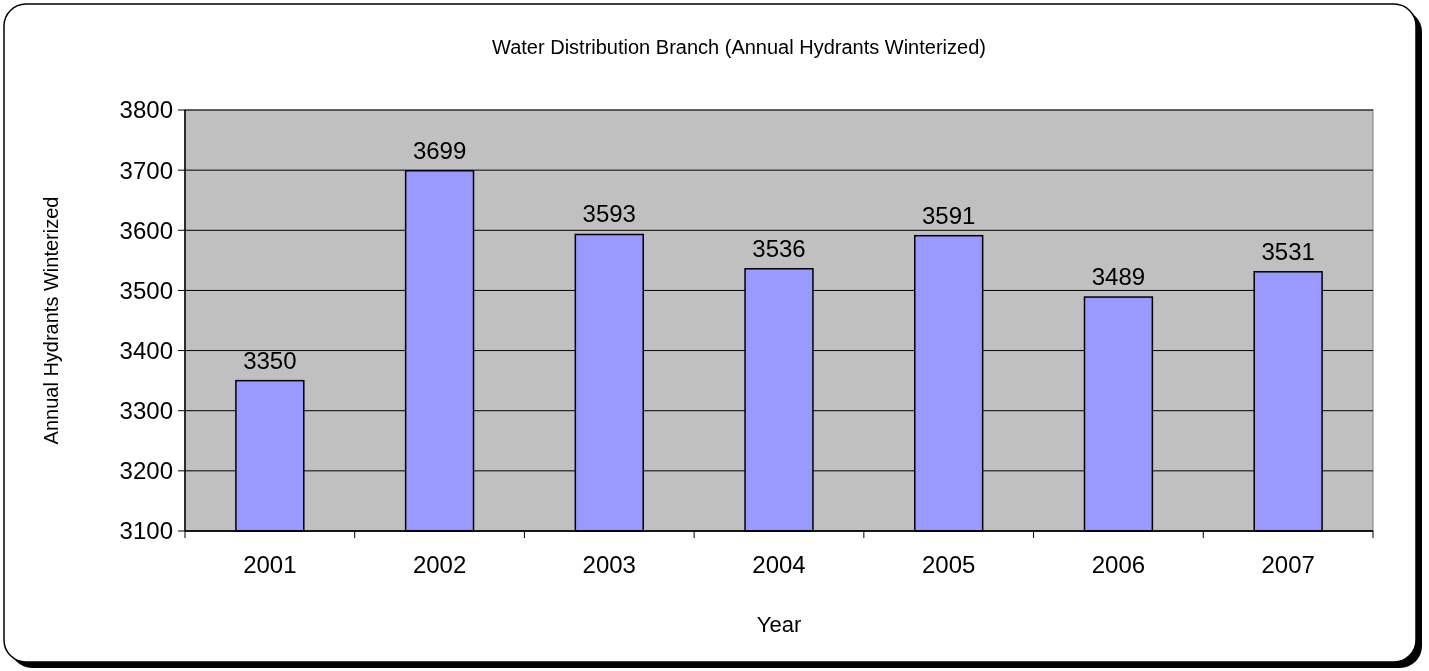 This screenshot has height=671, width=1429. Describe the element at coordinates (949, 564) in the screenshot. I see `x-tick-label: 2005` at that location.